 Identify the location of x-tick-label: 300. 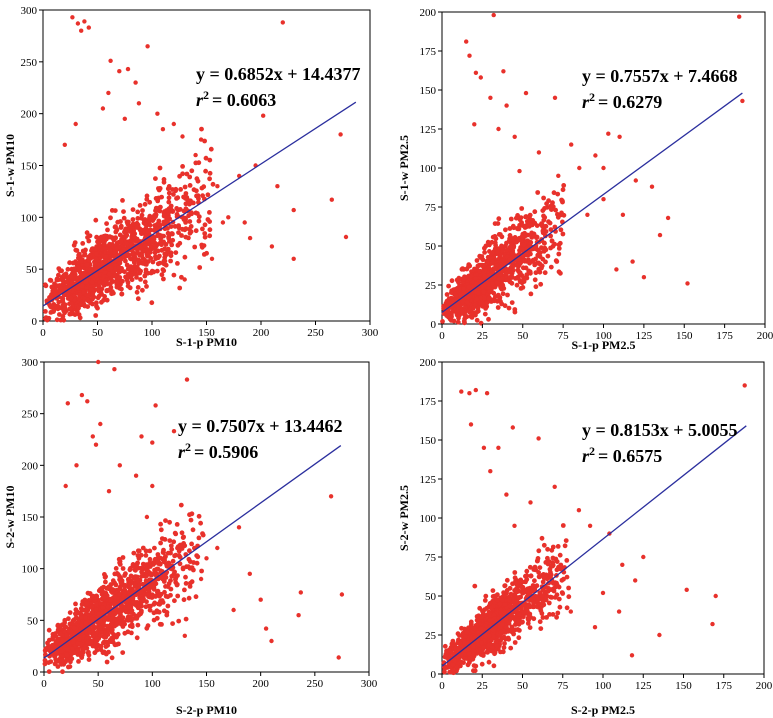
(369, 684).